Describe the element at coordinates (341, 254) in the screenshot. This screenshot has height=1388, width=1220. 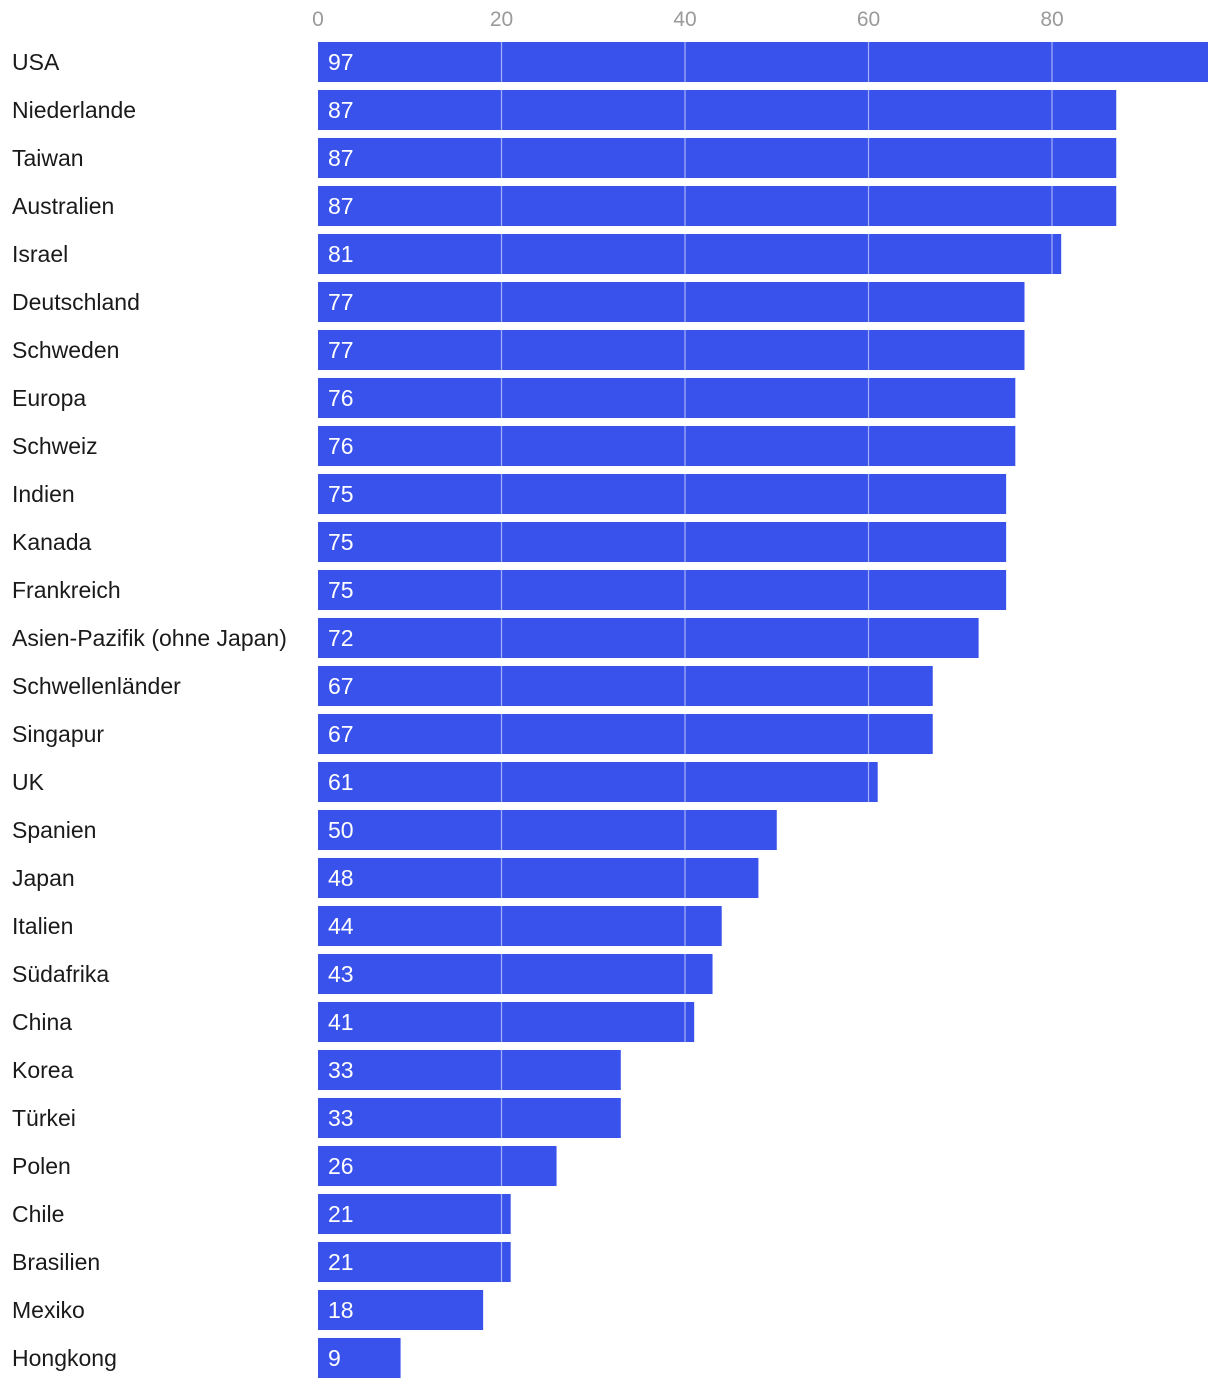
I see `value-label-israel: 81` at that location.